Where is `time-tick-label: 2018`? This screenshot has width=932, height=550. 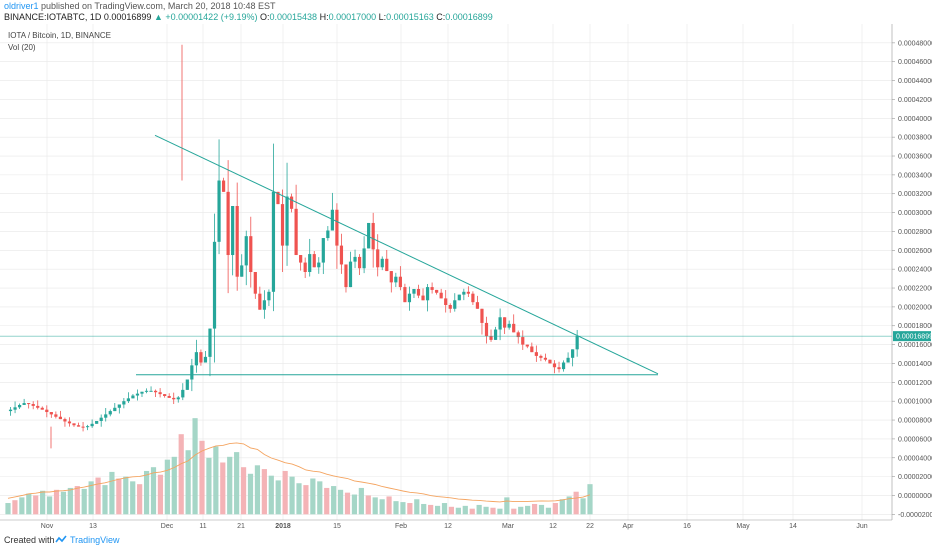 time-tick-label: 2018 is located at coordinates (283, 526).